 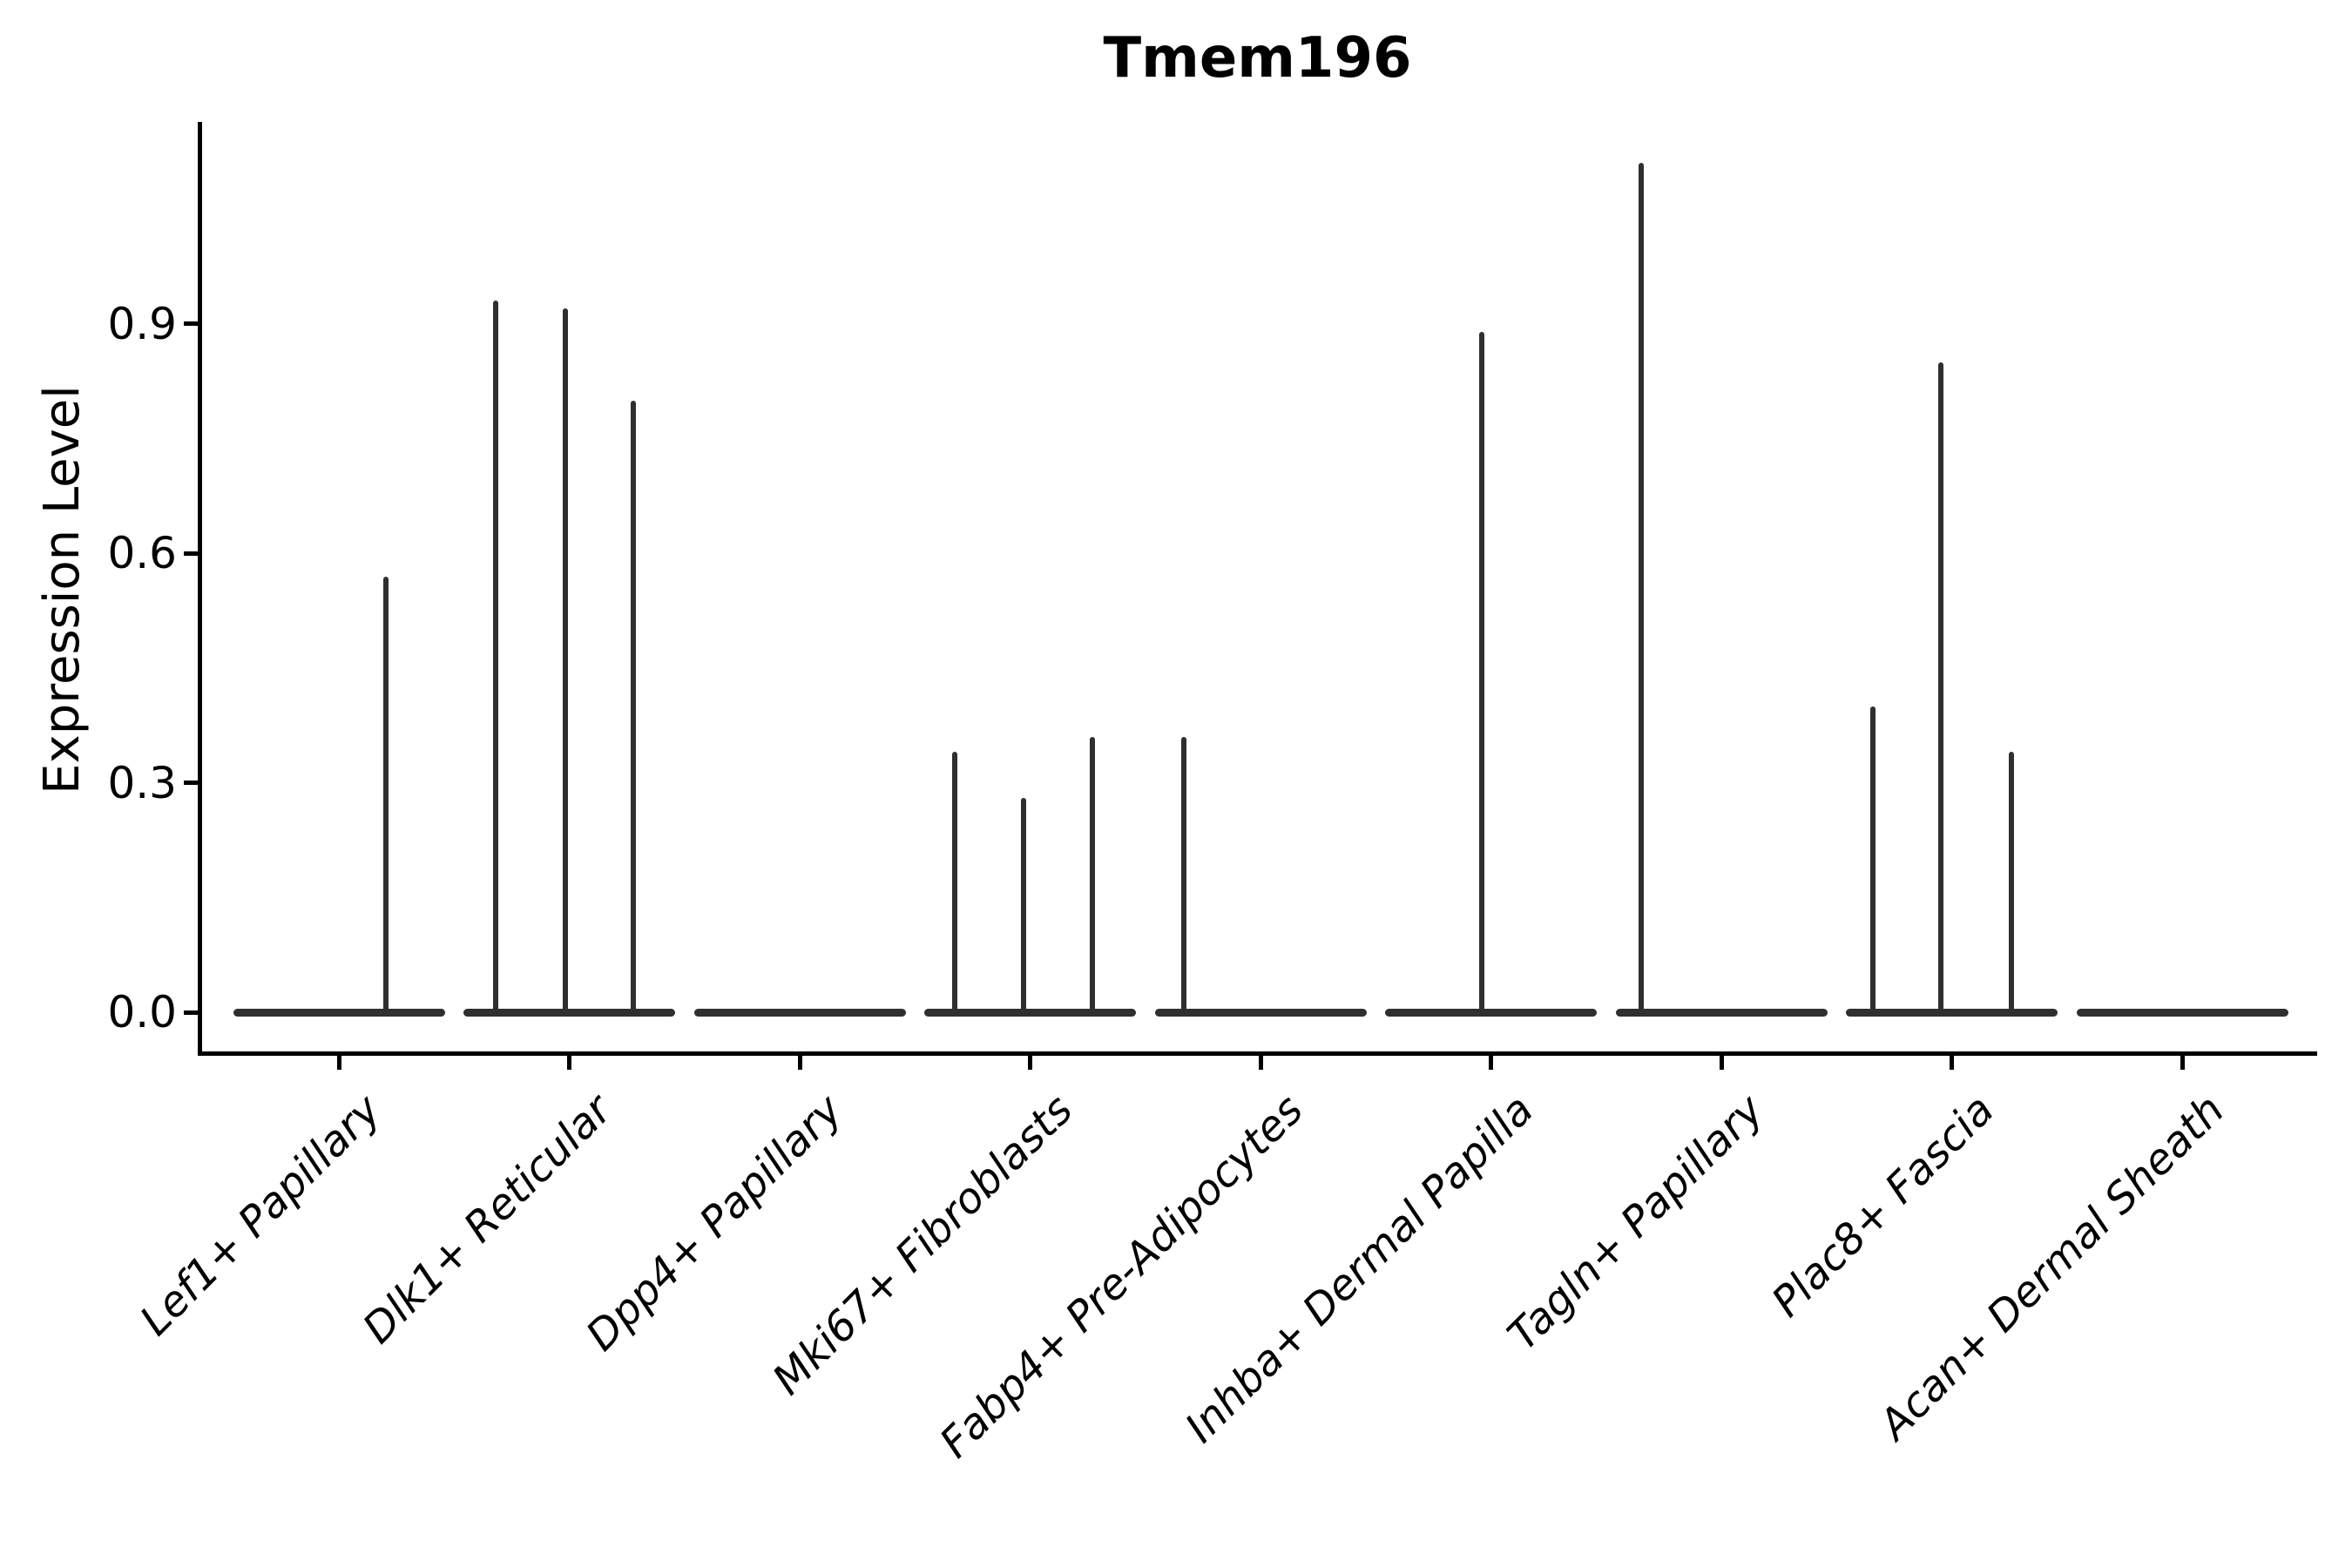 What do you see at coordinates (487, 1219) in the screenshot?
I see `x-tick-label: Dlk1+ Reticular` at bounding box center [487, 1219].